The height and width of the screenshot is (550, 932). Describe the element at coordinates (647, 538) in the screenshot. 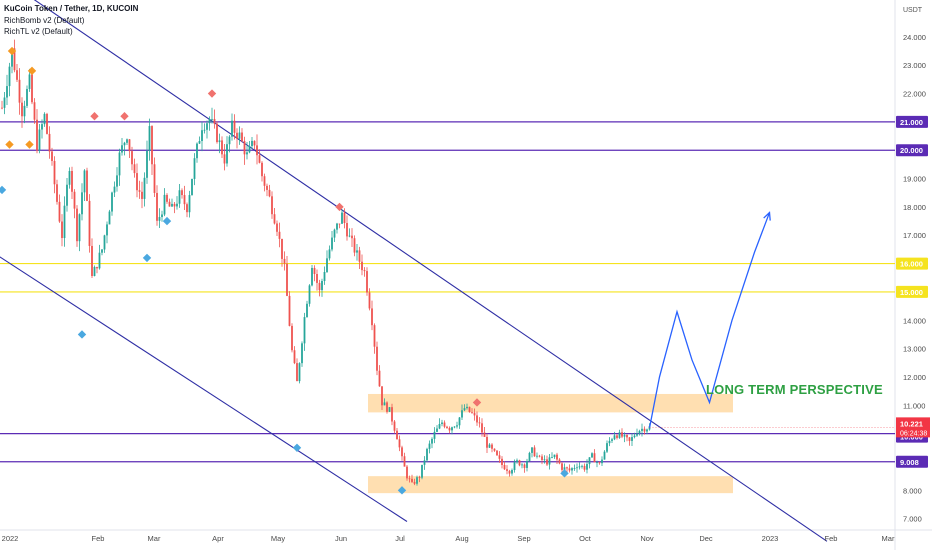

I see `x-axis-tick-label: Nov` at that location.